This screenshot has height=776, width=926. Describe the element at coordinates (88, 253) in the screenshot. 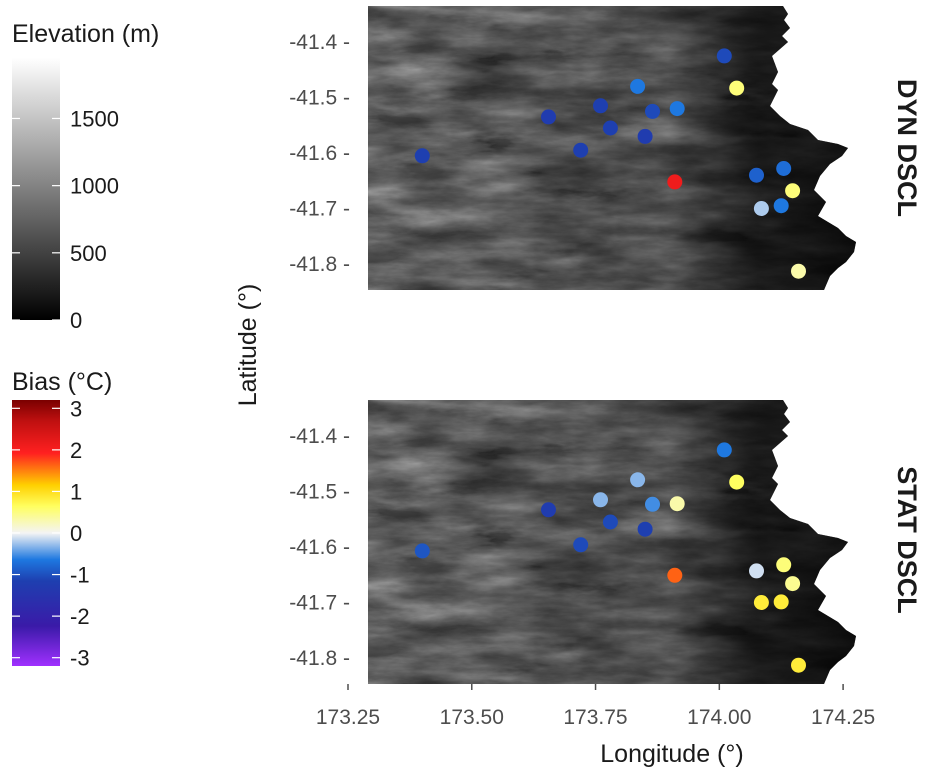

I see `elevation-tick-label: 500` at that location.